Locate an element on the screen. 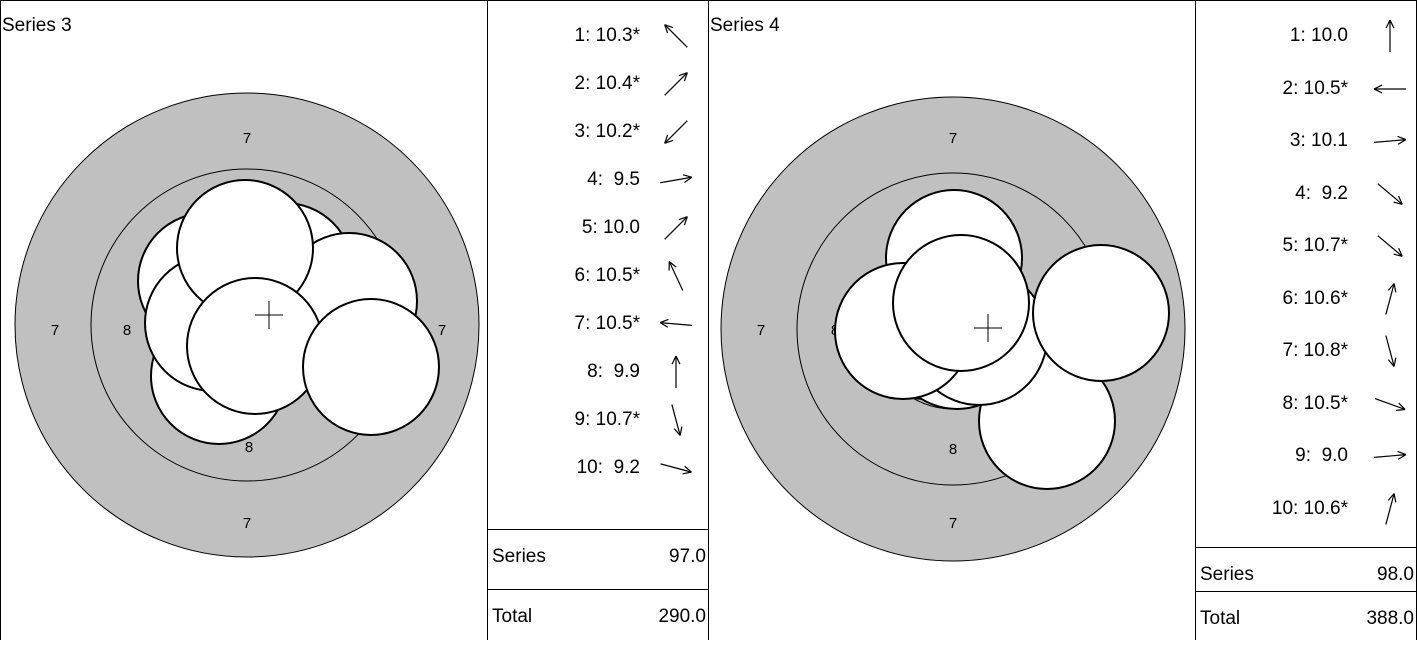 The height and width of the screenshot is (651, 1417). shot-row: 5: 10.0 is located at coordinates (598, 234).